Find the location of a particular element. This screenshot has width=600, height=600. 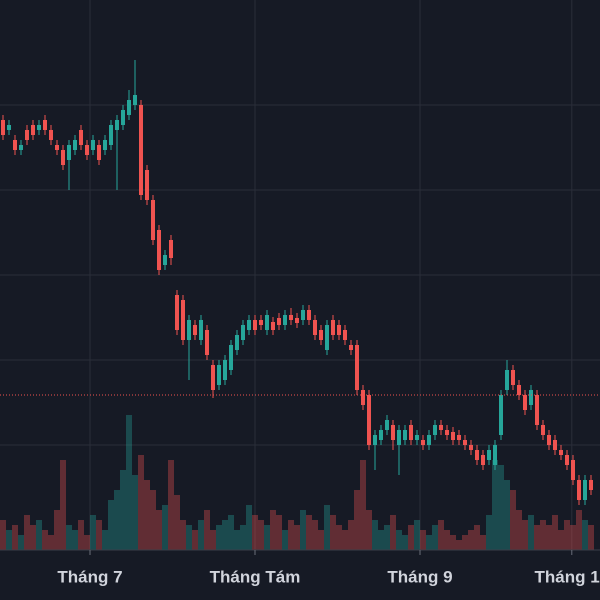

x-tick-label: Tháng Tám is located at coordinates (255, 576).